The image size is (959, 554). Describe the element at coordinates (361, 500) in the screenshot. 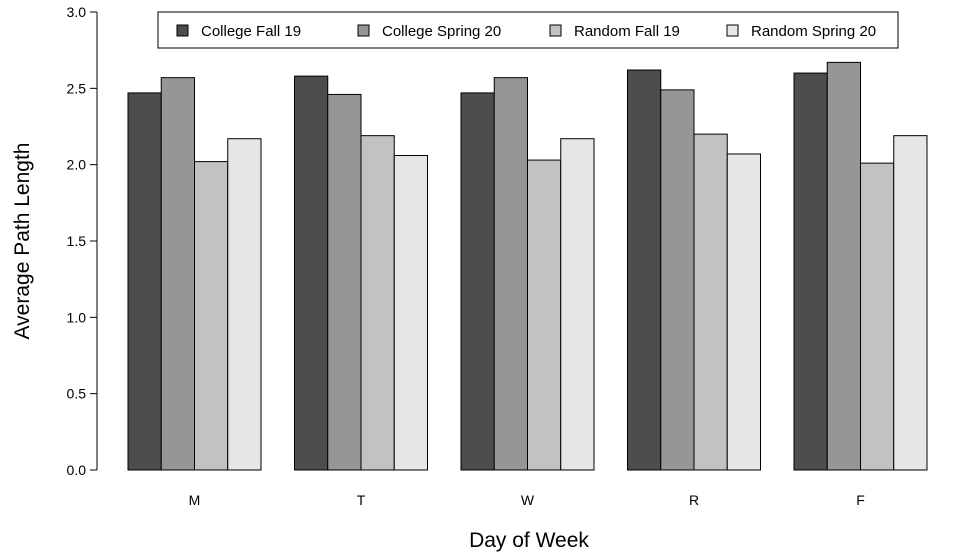

I see `x-tick-label: T` at that location.